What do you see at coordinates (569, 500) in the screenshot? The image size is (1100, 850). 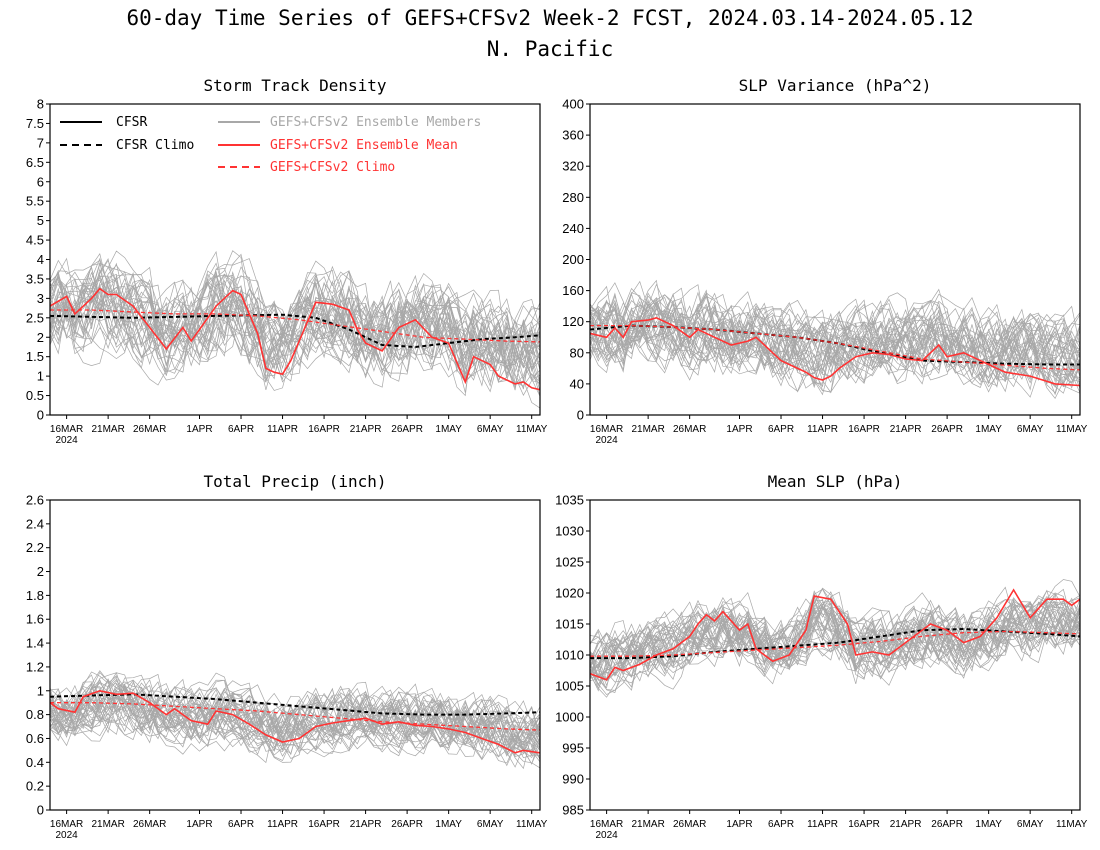 I see `y-tick-label: 1035` at bounding box center [569, 500].